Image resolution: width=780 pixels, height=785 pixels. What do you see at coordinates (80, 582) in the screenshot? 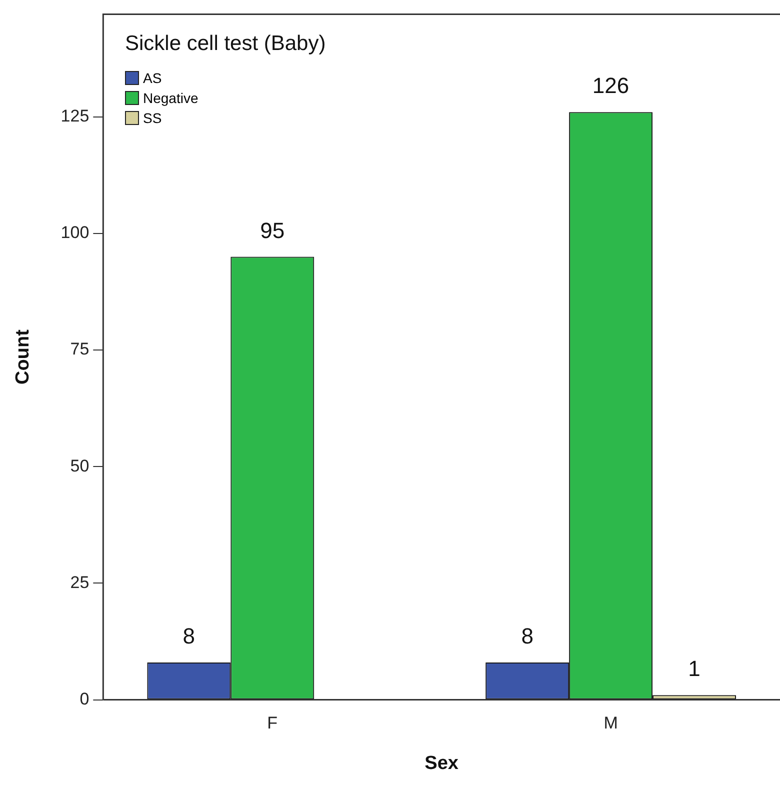
I see `y-tick-label: 25` at bounding box center [80, 582].